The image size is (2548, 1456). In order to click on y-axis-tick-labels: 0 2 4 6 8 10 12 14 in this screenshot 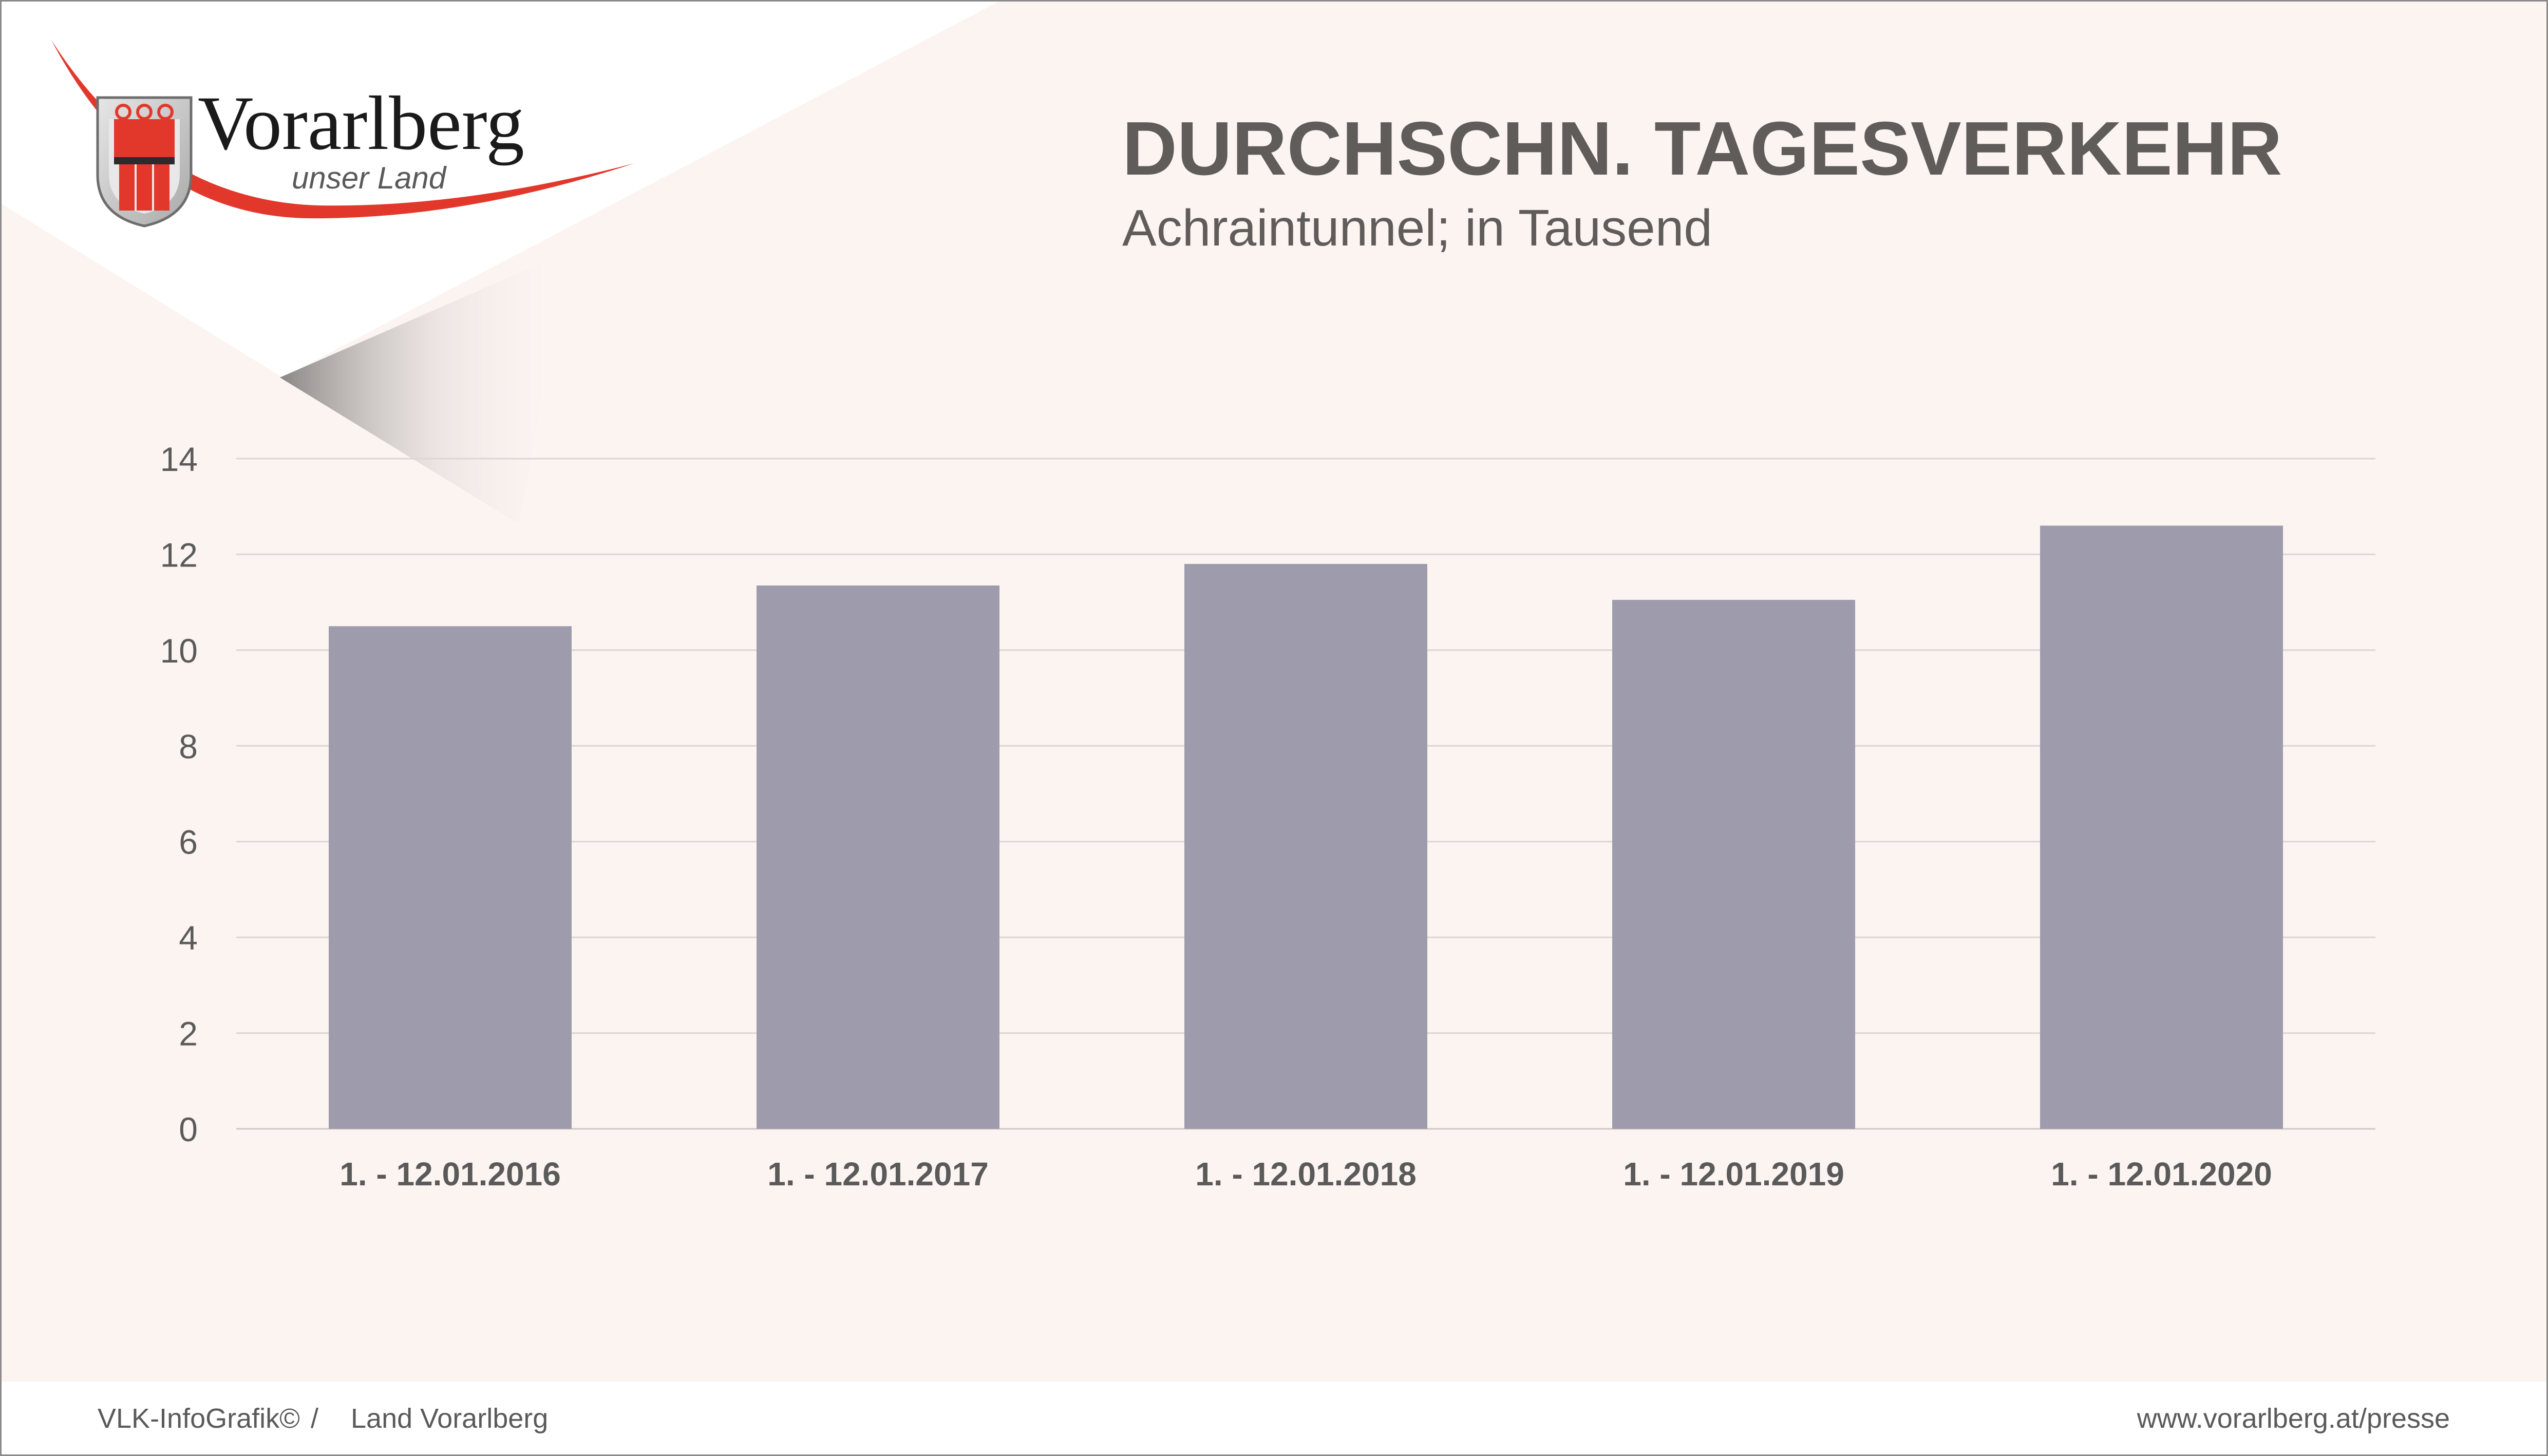, I will do `click(179, 794)`.